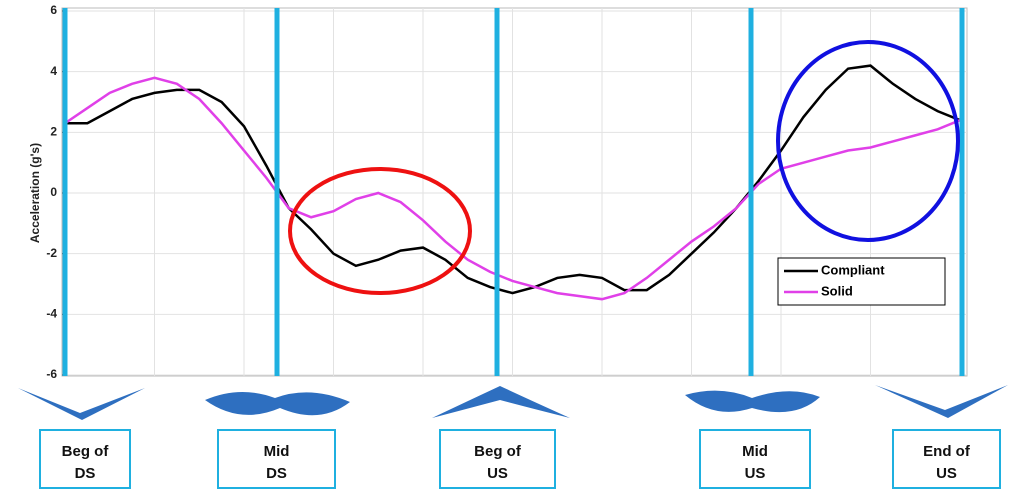 The height and width of the screenshot is (489, 1010). Describe the element at coordinates (51, 374) in the screenshot. I see `y-tick-label: -6` at that location.